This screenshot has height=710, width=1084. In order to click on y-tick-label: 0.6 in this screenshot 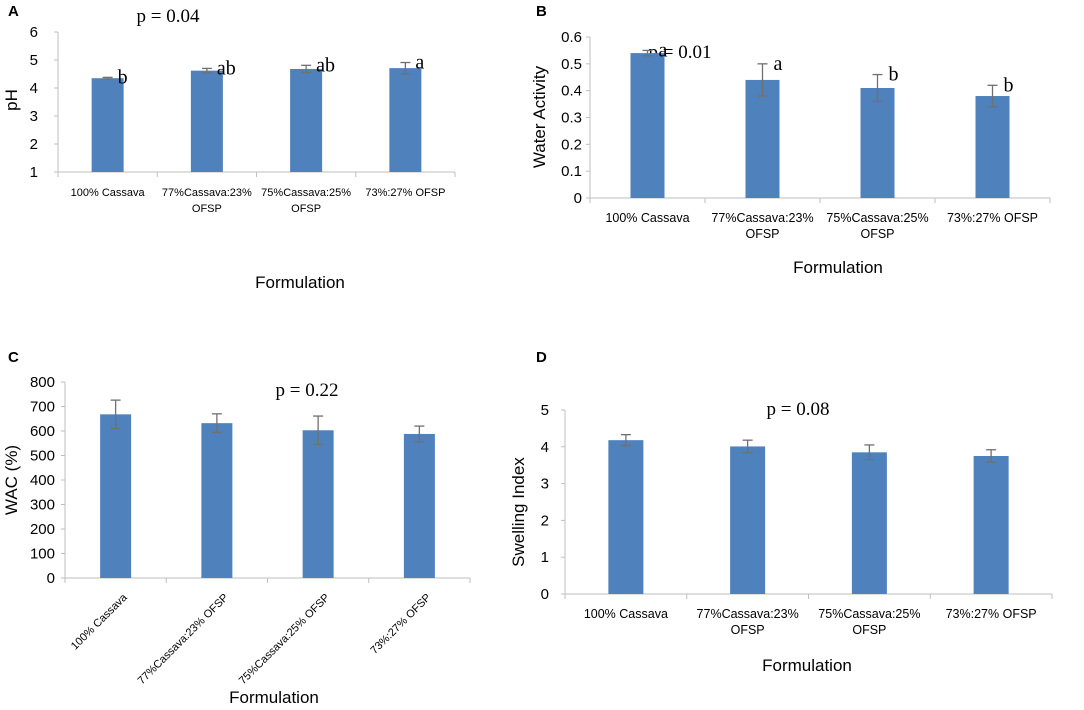, I will do `click(571, 37)`.